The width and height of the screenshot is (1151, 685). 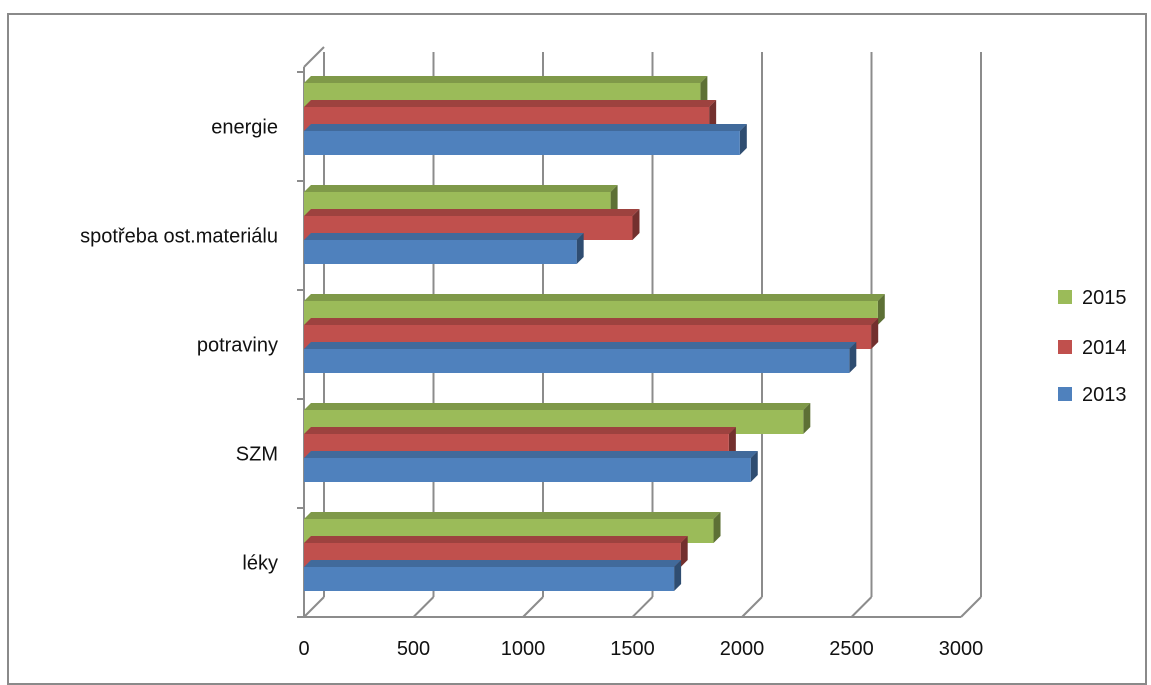 I want to click on legend-label-2014: 2014, so click(x=1104, y=348).